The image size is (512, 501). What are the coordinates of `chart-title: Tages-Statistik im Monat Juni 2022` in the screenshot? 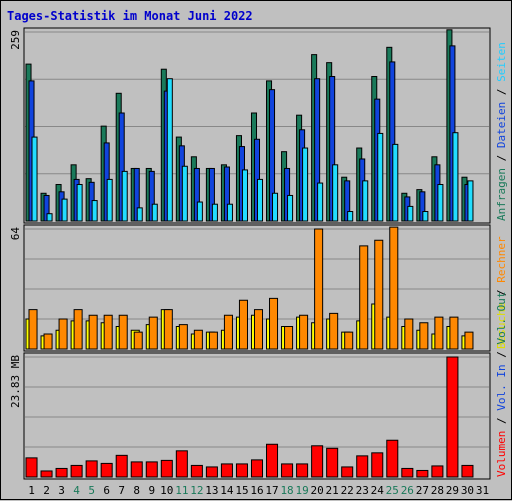 It's located at (130, 16).